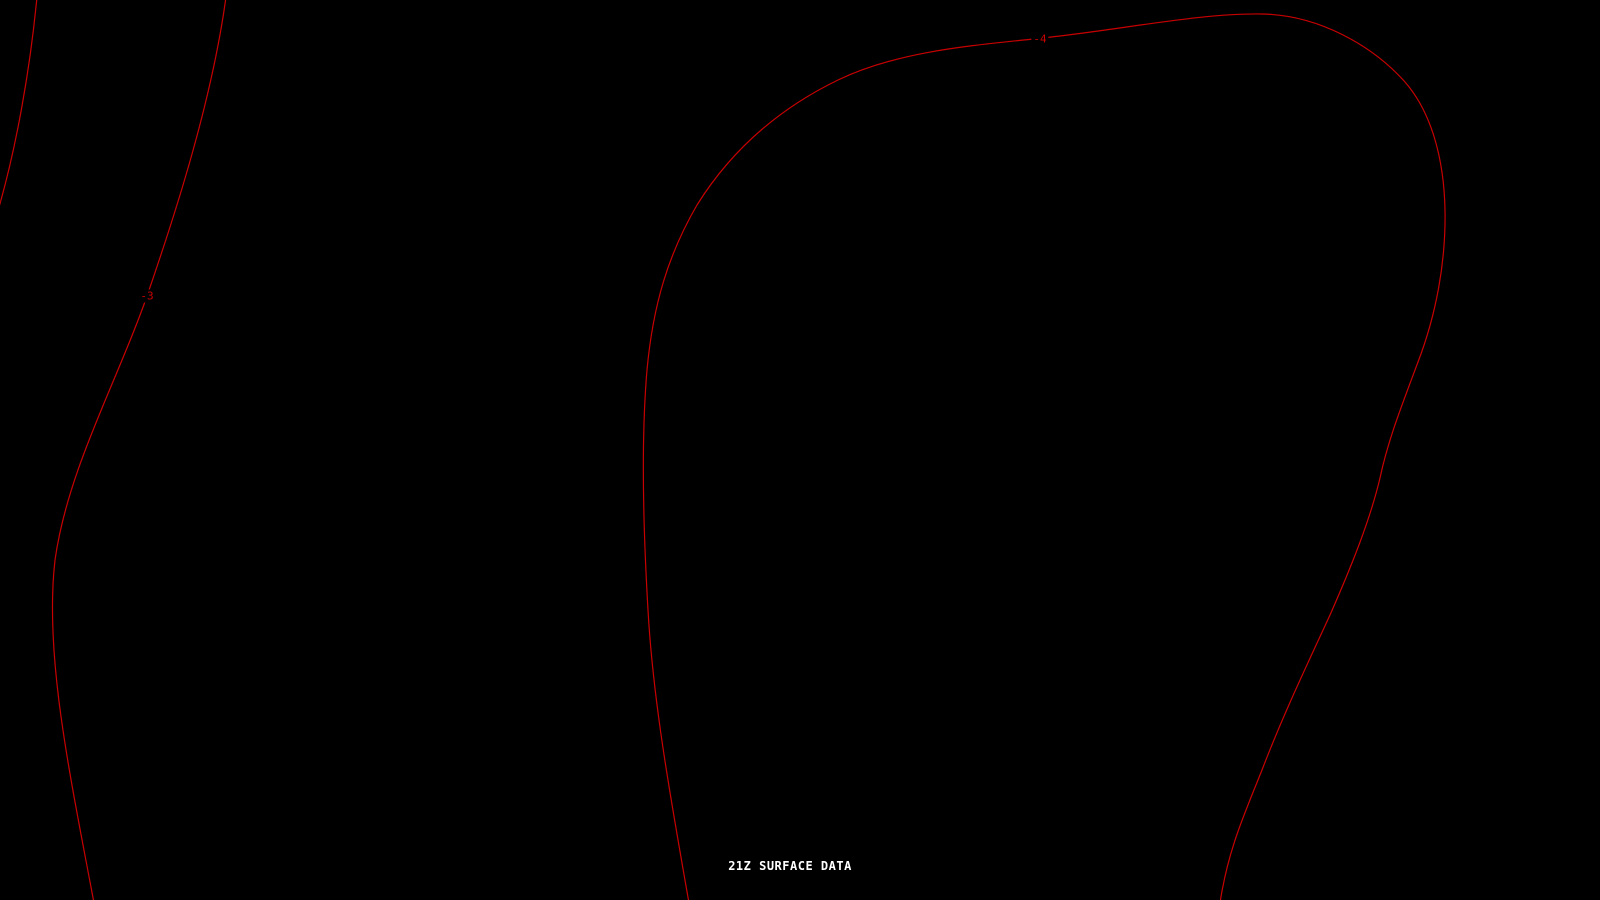 The height and width of the screenshot is (900, 1600). What do you see at coordinates (1040, 39) in the screenshot?
I see `contour-label-neg4: -4` at bounding box center [1040, 39].